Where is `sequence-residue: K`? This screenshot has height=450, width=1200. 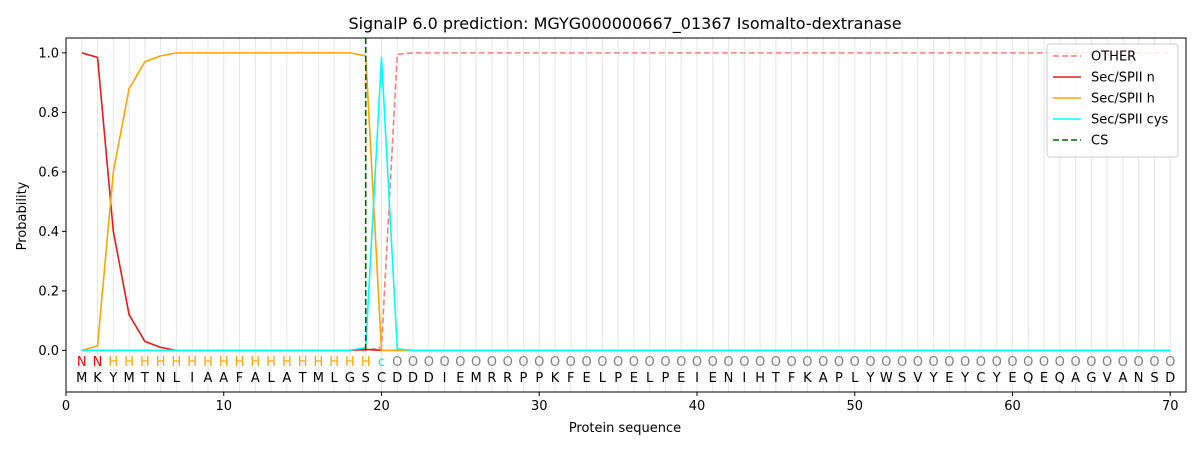 sequence-residue: K is located at coordinates (807, 378).